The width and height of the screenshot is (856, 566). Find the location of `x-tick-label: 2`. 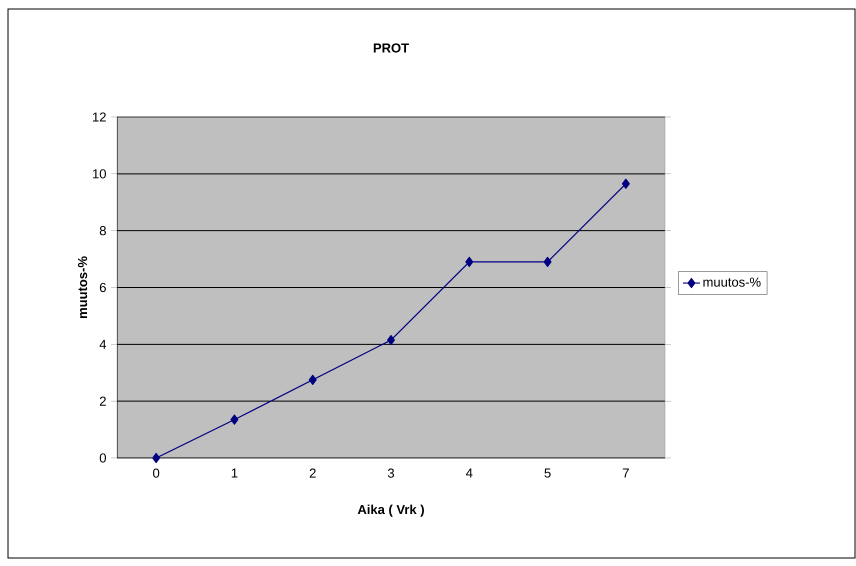

x-tick-label: 2 is located at coordinates (313, 473).